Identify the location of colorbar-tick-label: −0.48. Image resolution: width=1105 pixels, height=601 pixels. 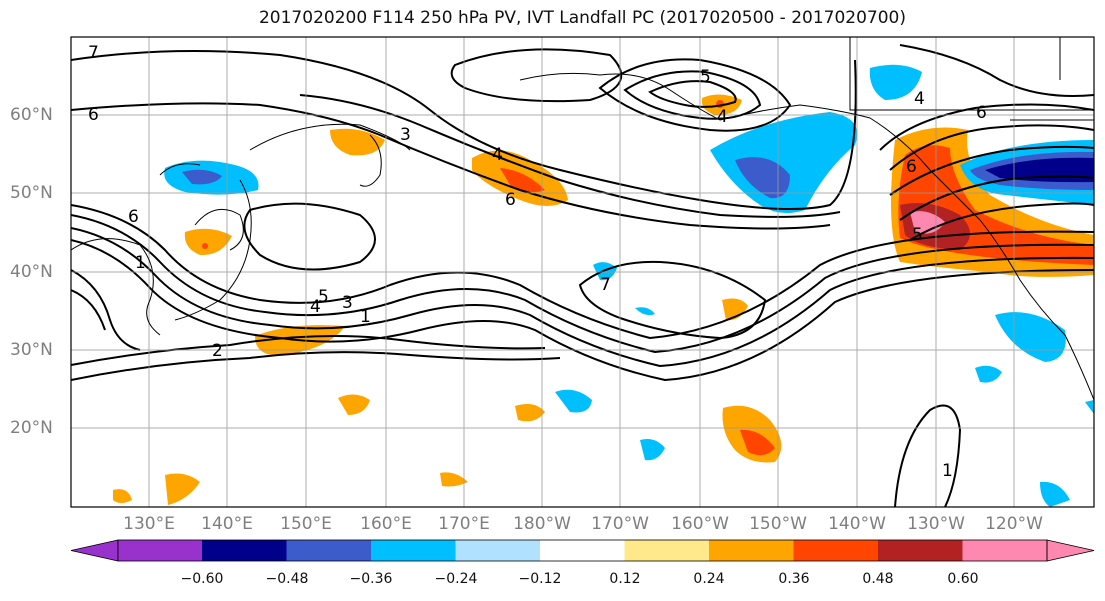
(287, 579).